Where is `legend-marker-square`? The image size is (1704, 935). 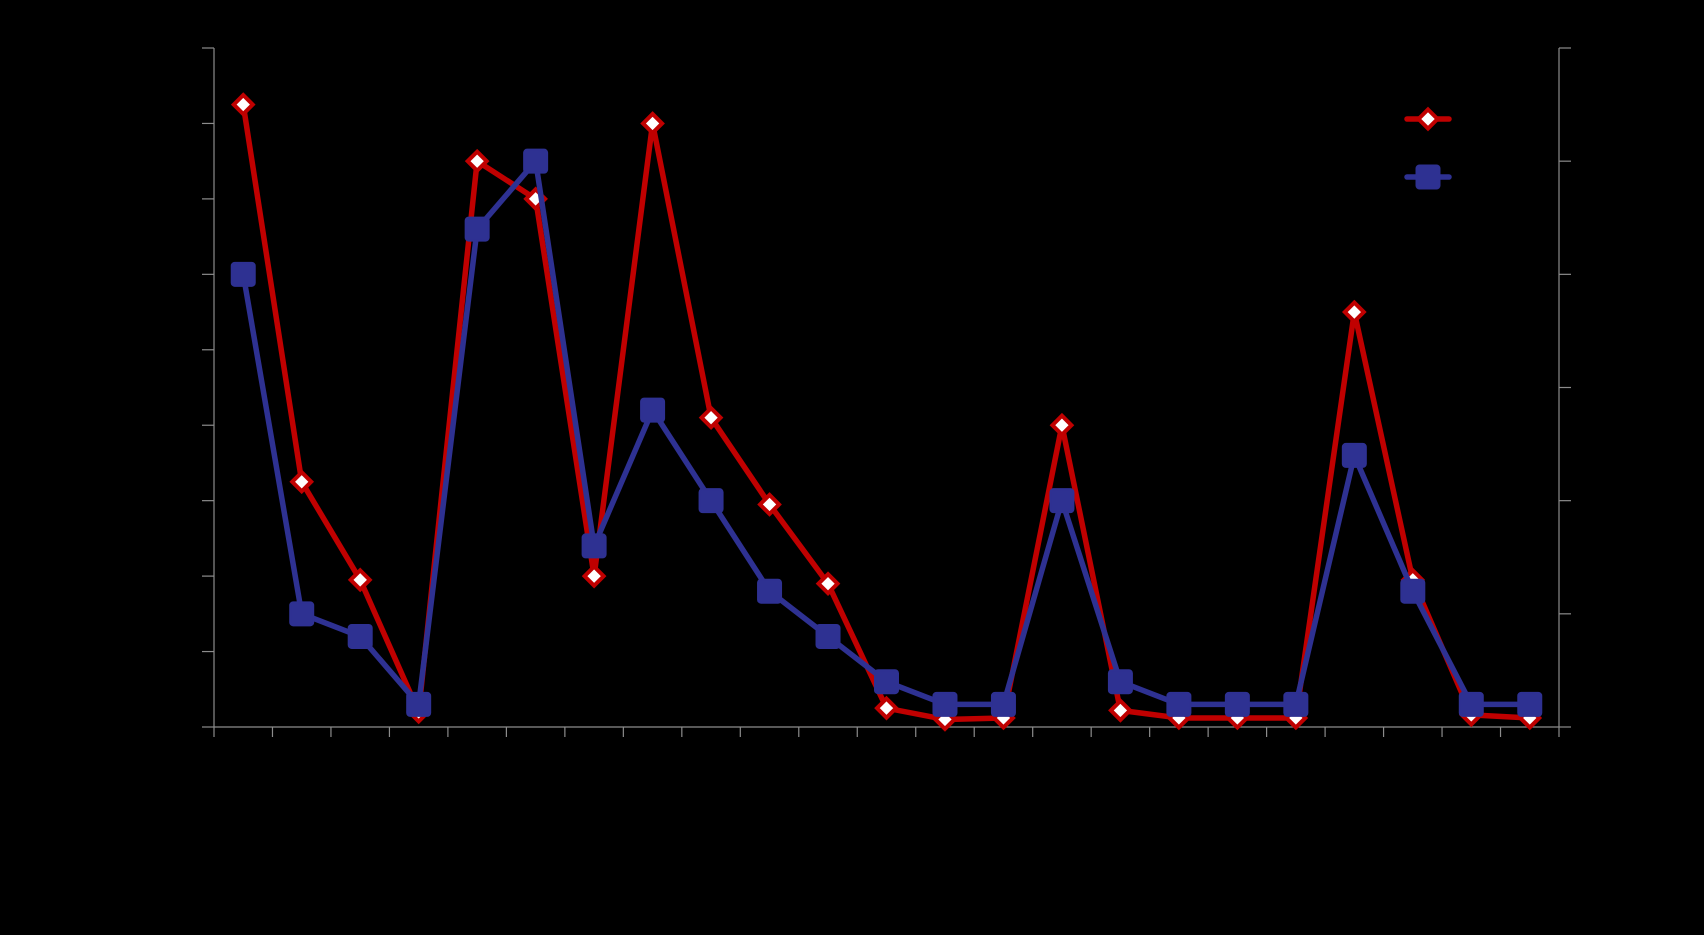 legend-marker-square is located at coordinates (1428, 177).